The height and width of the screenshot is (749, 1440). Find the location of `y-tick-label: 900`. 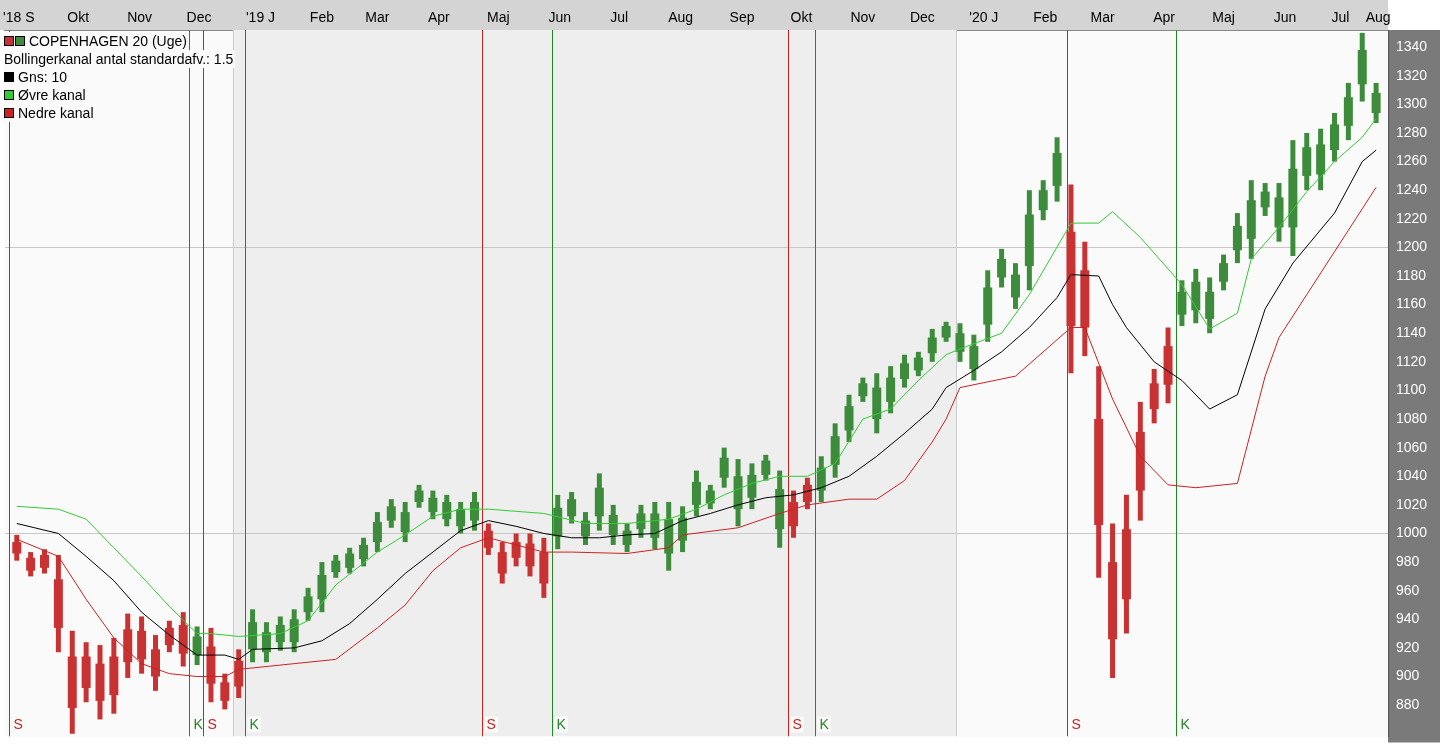

y-tick-label: 900 is located at coordinates (1408, 675).